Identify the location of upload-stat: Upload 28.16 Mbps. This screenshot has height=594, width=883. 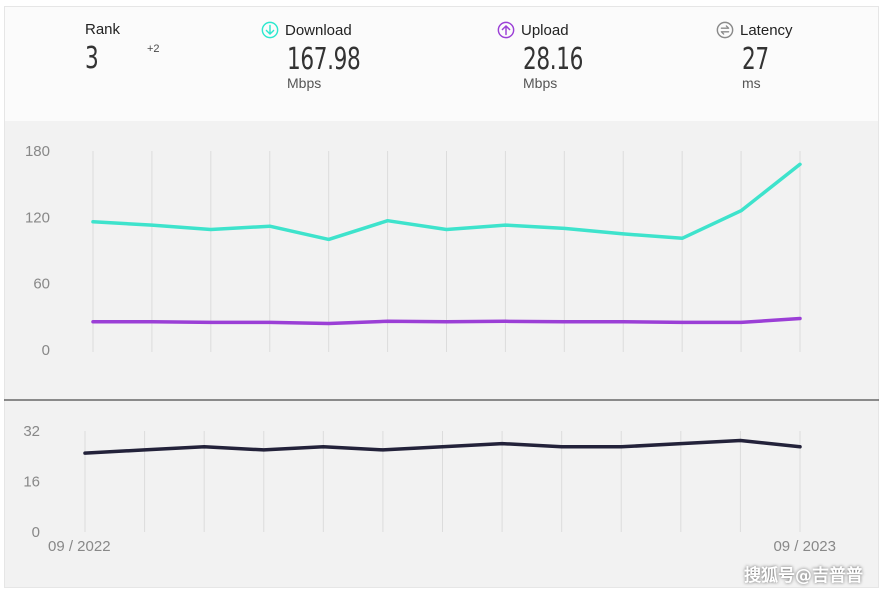
(551, 56).